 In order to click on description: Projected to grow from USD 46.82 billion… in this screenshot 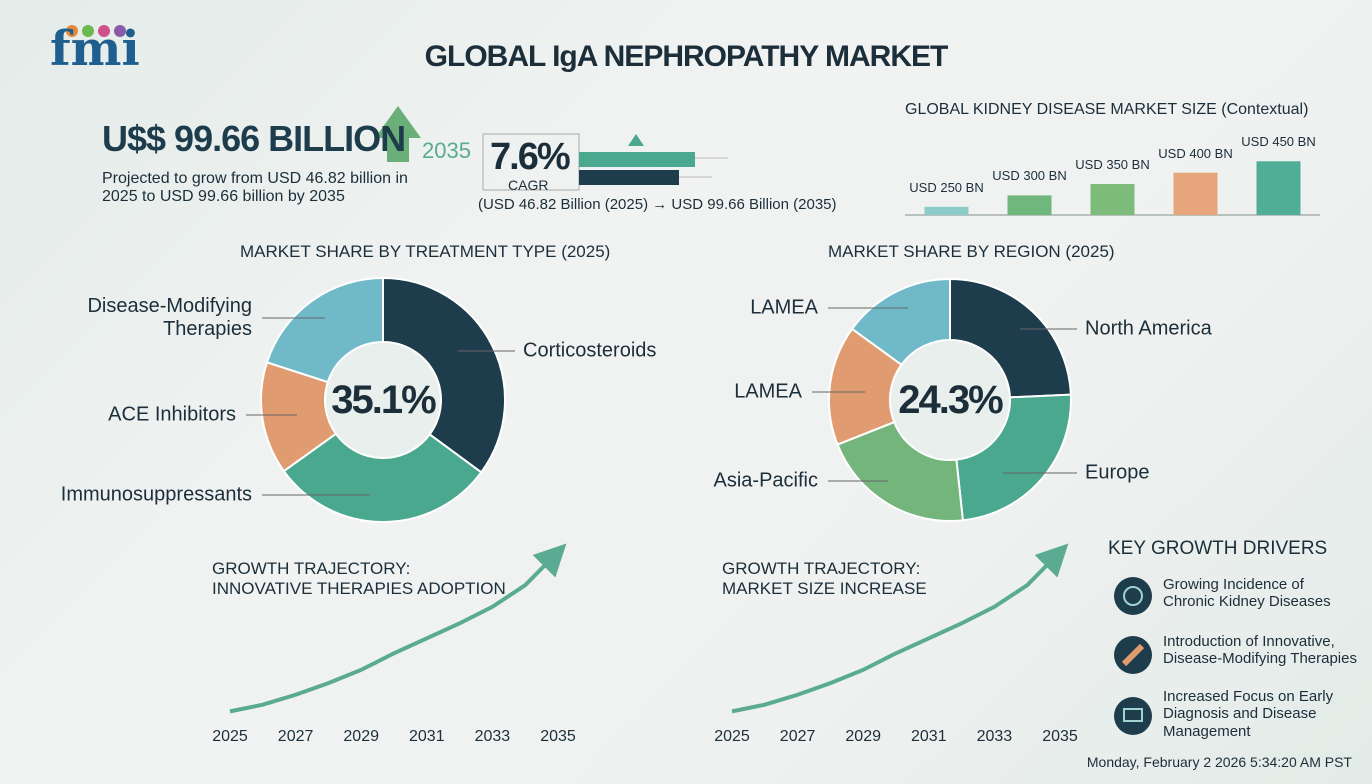, I will do `click(255, 188)`.